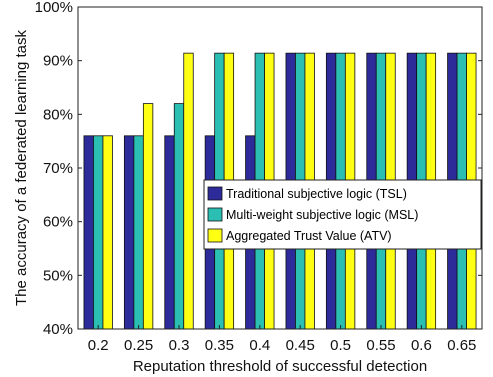  Describe the element at coordinates (380, 345) in the screenshot. I see `x-tick-label: 0.55` at that location.